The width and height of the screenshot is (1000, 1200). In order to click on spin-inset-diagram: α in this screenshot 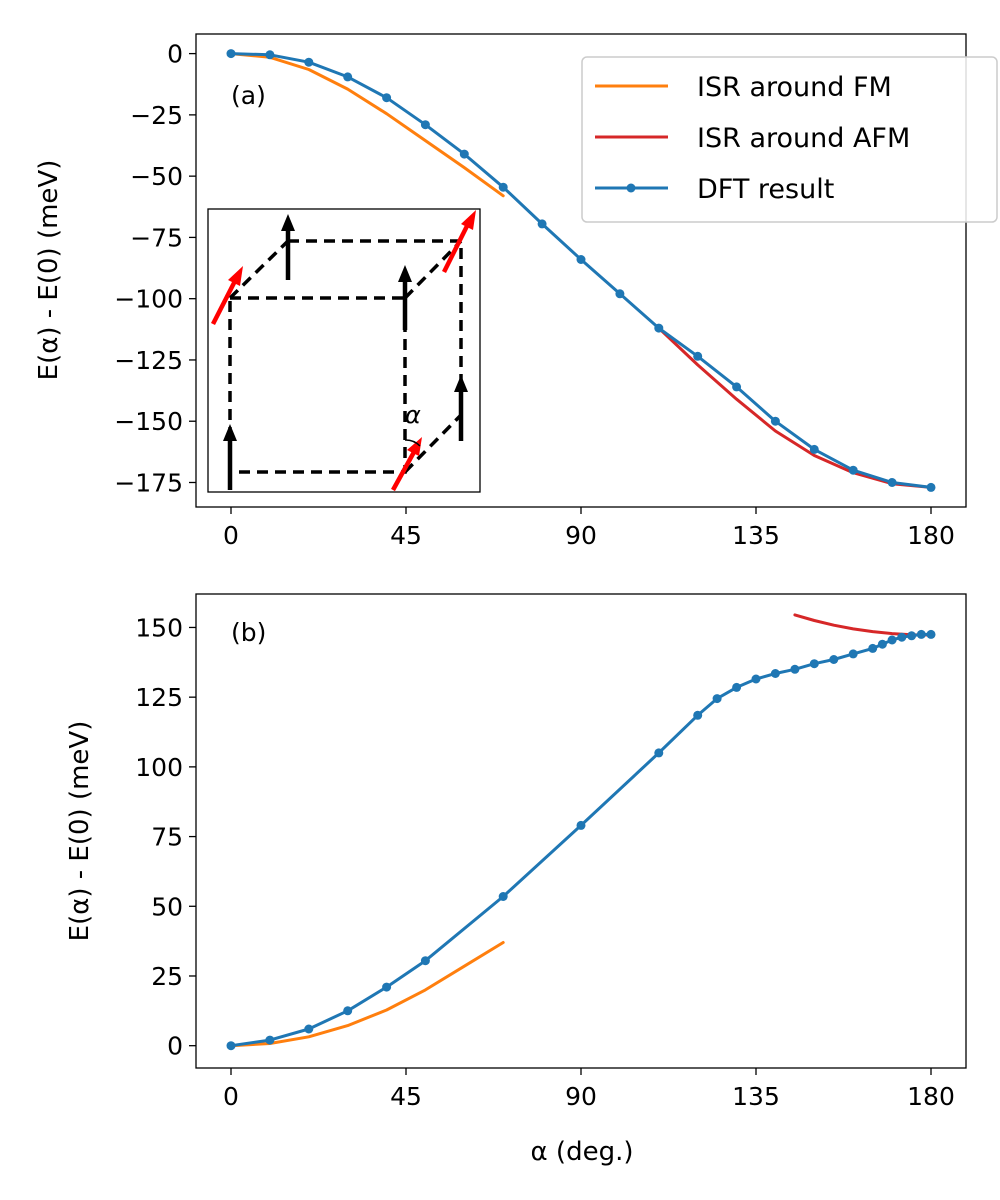, I will do `click(344, 350)`.